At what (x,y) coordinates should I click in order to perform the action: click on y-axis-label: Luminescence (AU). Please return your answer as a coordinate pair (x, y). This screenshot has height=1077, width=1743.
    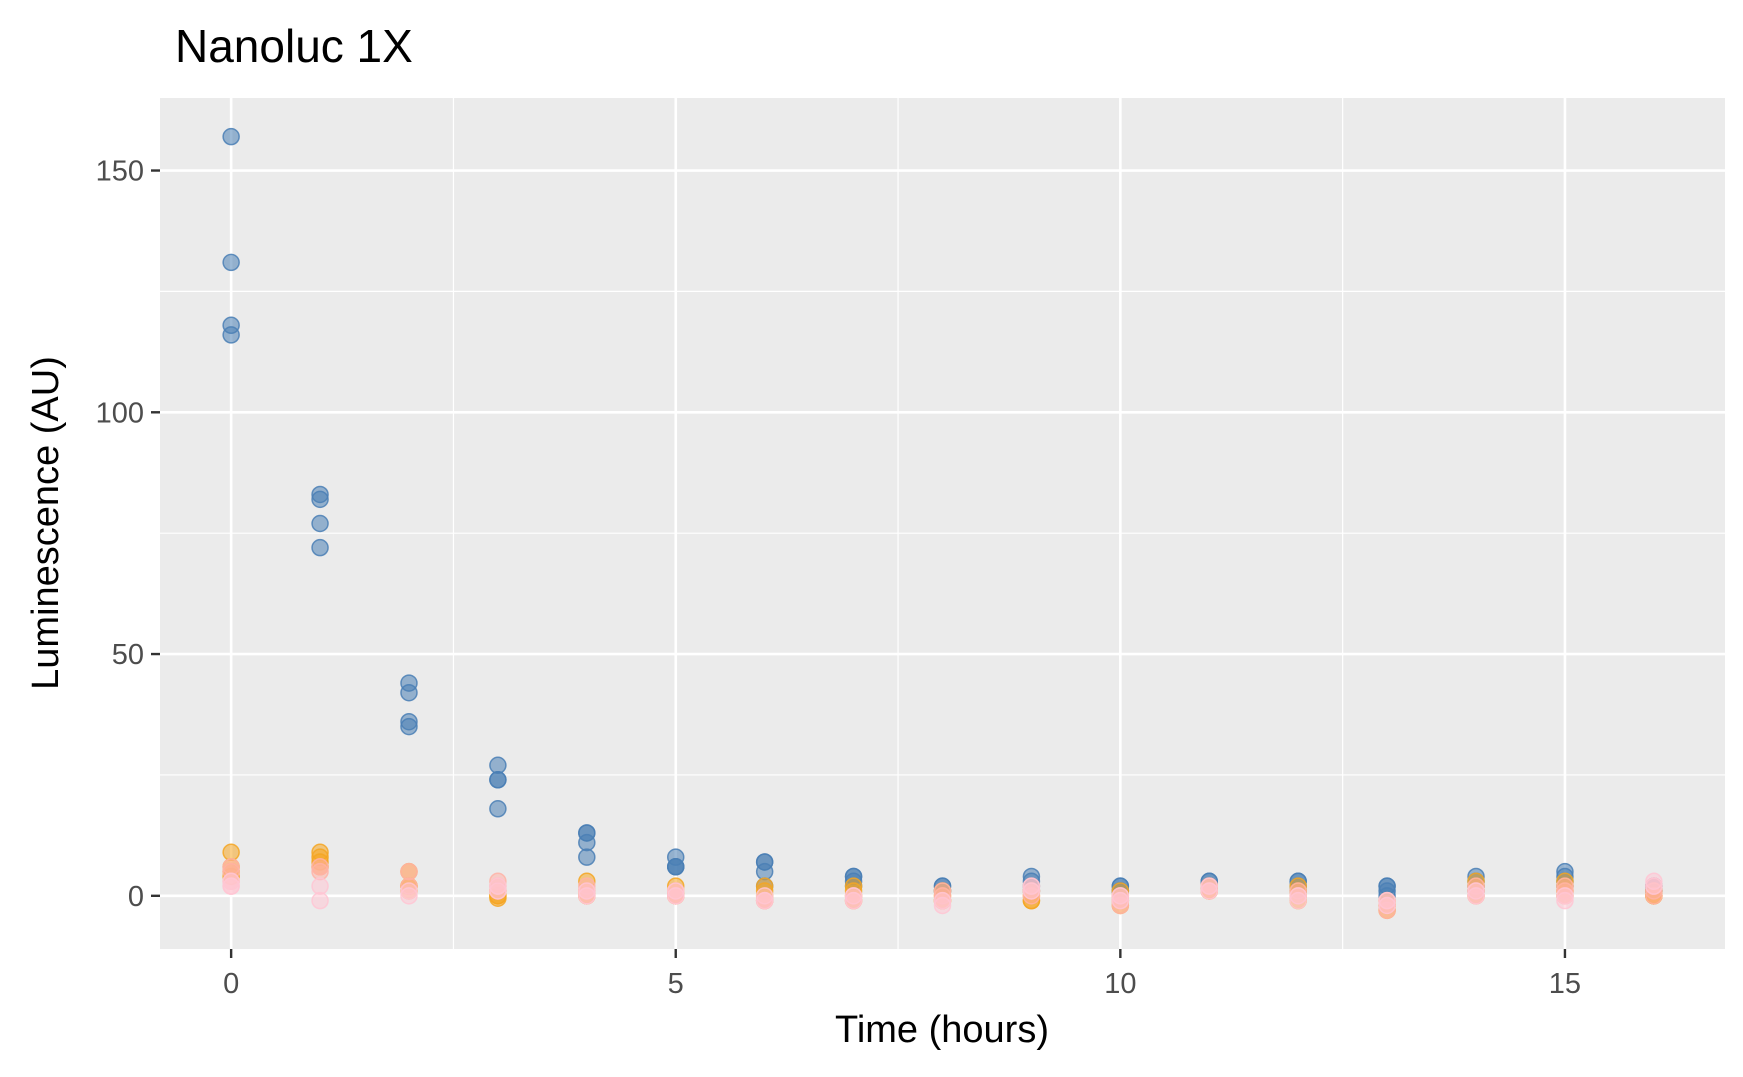
    Looking at the image, I should click on (46, 523).